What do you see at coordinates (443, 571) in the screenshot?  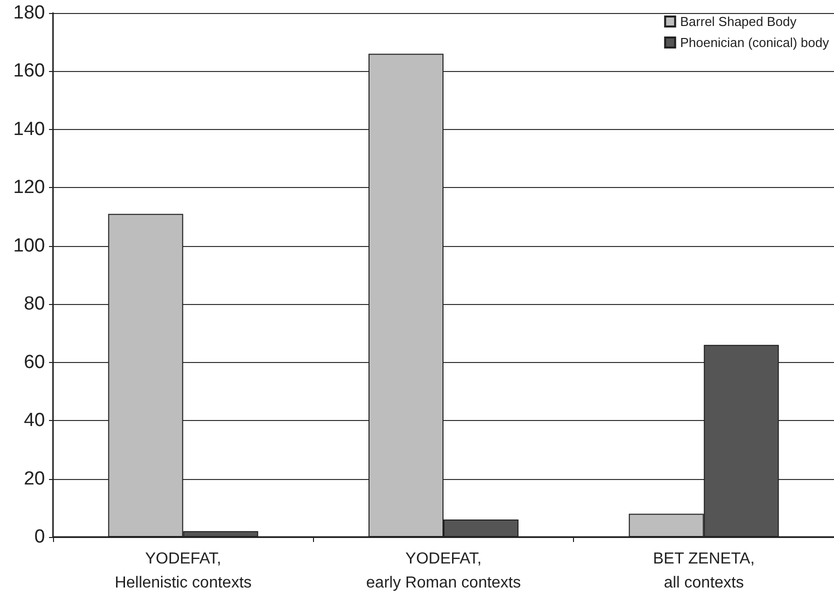 I see `x-tick-label: YODEFAT, early Roman contexts` at bounding box center [443, 571].